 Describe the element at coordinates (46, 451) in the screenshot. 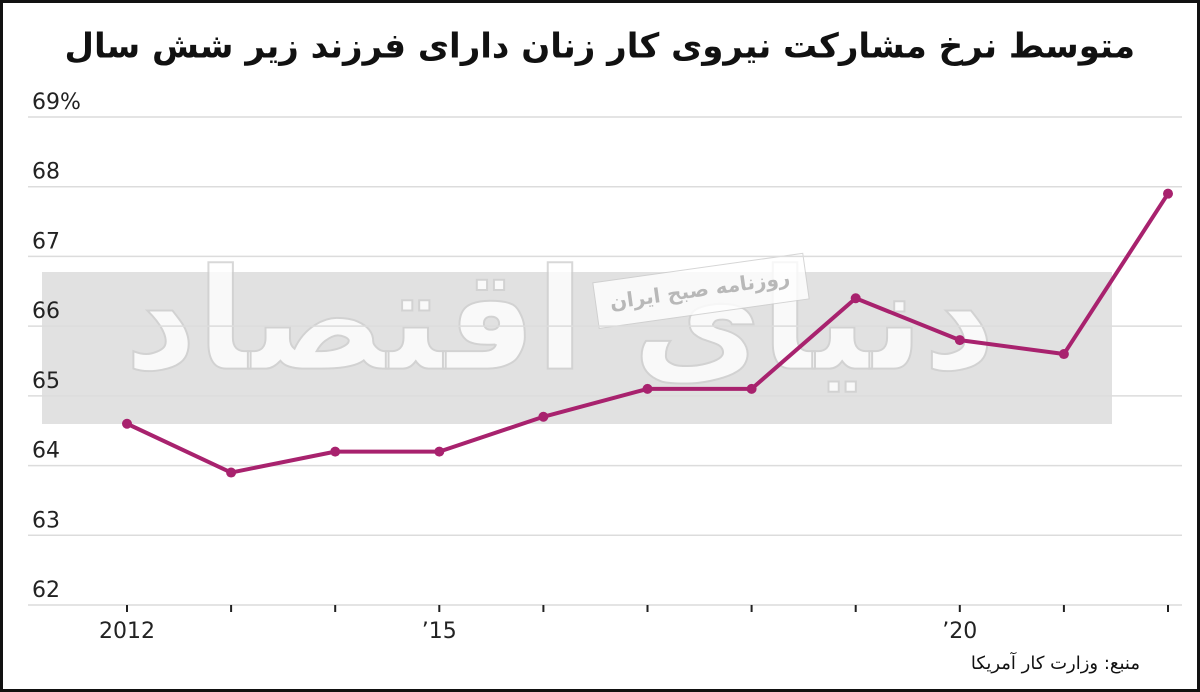

I see `y-tick-label: 64` at that location.